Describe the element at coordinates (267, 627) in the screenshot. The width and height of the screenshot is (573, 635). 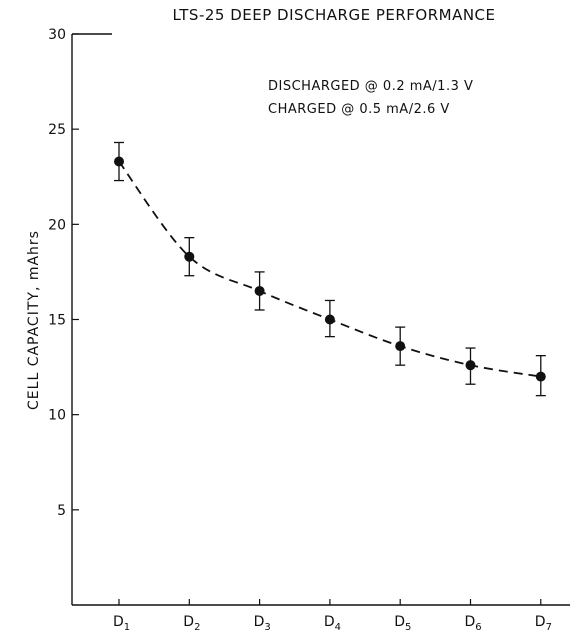
I see `x-tick-subscript: 3` at that location.